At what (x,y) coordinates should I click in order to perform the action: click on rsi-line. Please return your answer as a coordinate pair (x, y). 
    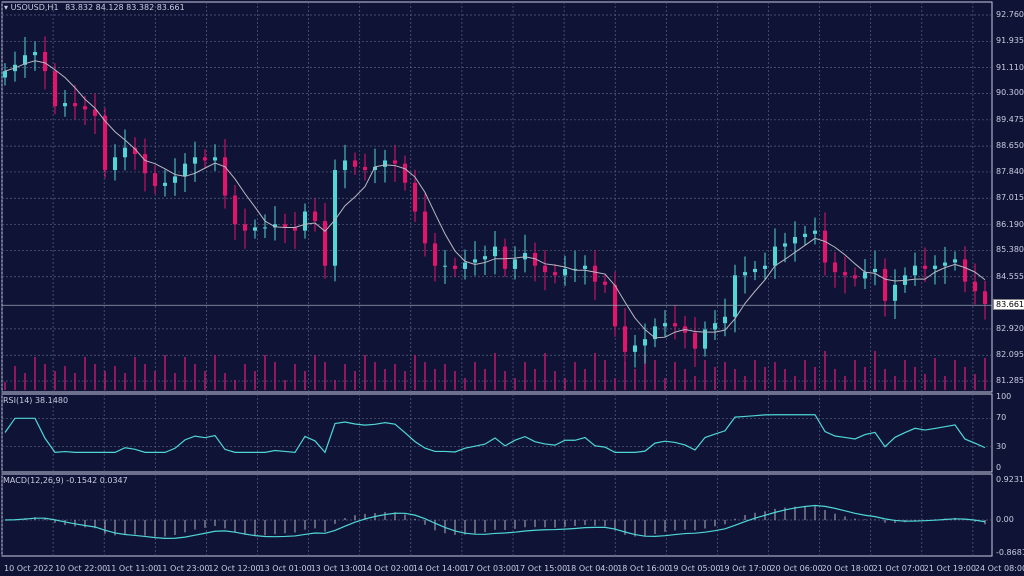
    Looking at the image, I should click on (495, 434).